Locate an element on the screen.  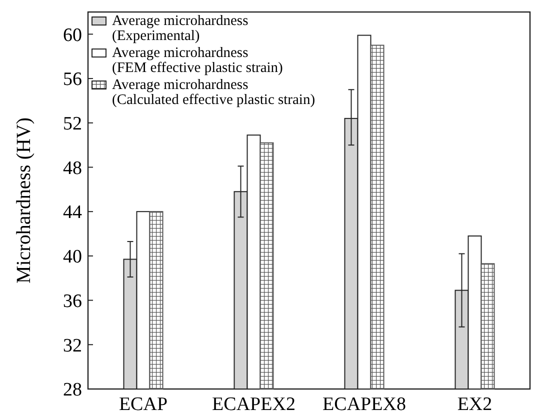
y-tick-label: 36 is located at coordinates (72, 301).